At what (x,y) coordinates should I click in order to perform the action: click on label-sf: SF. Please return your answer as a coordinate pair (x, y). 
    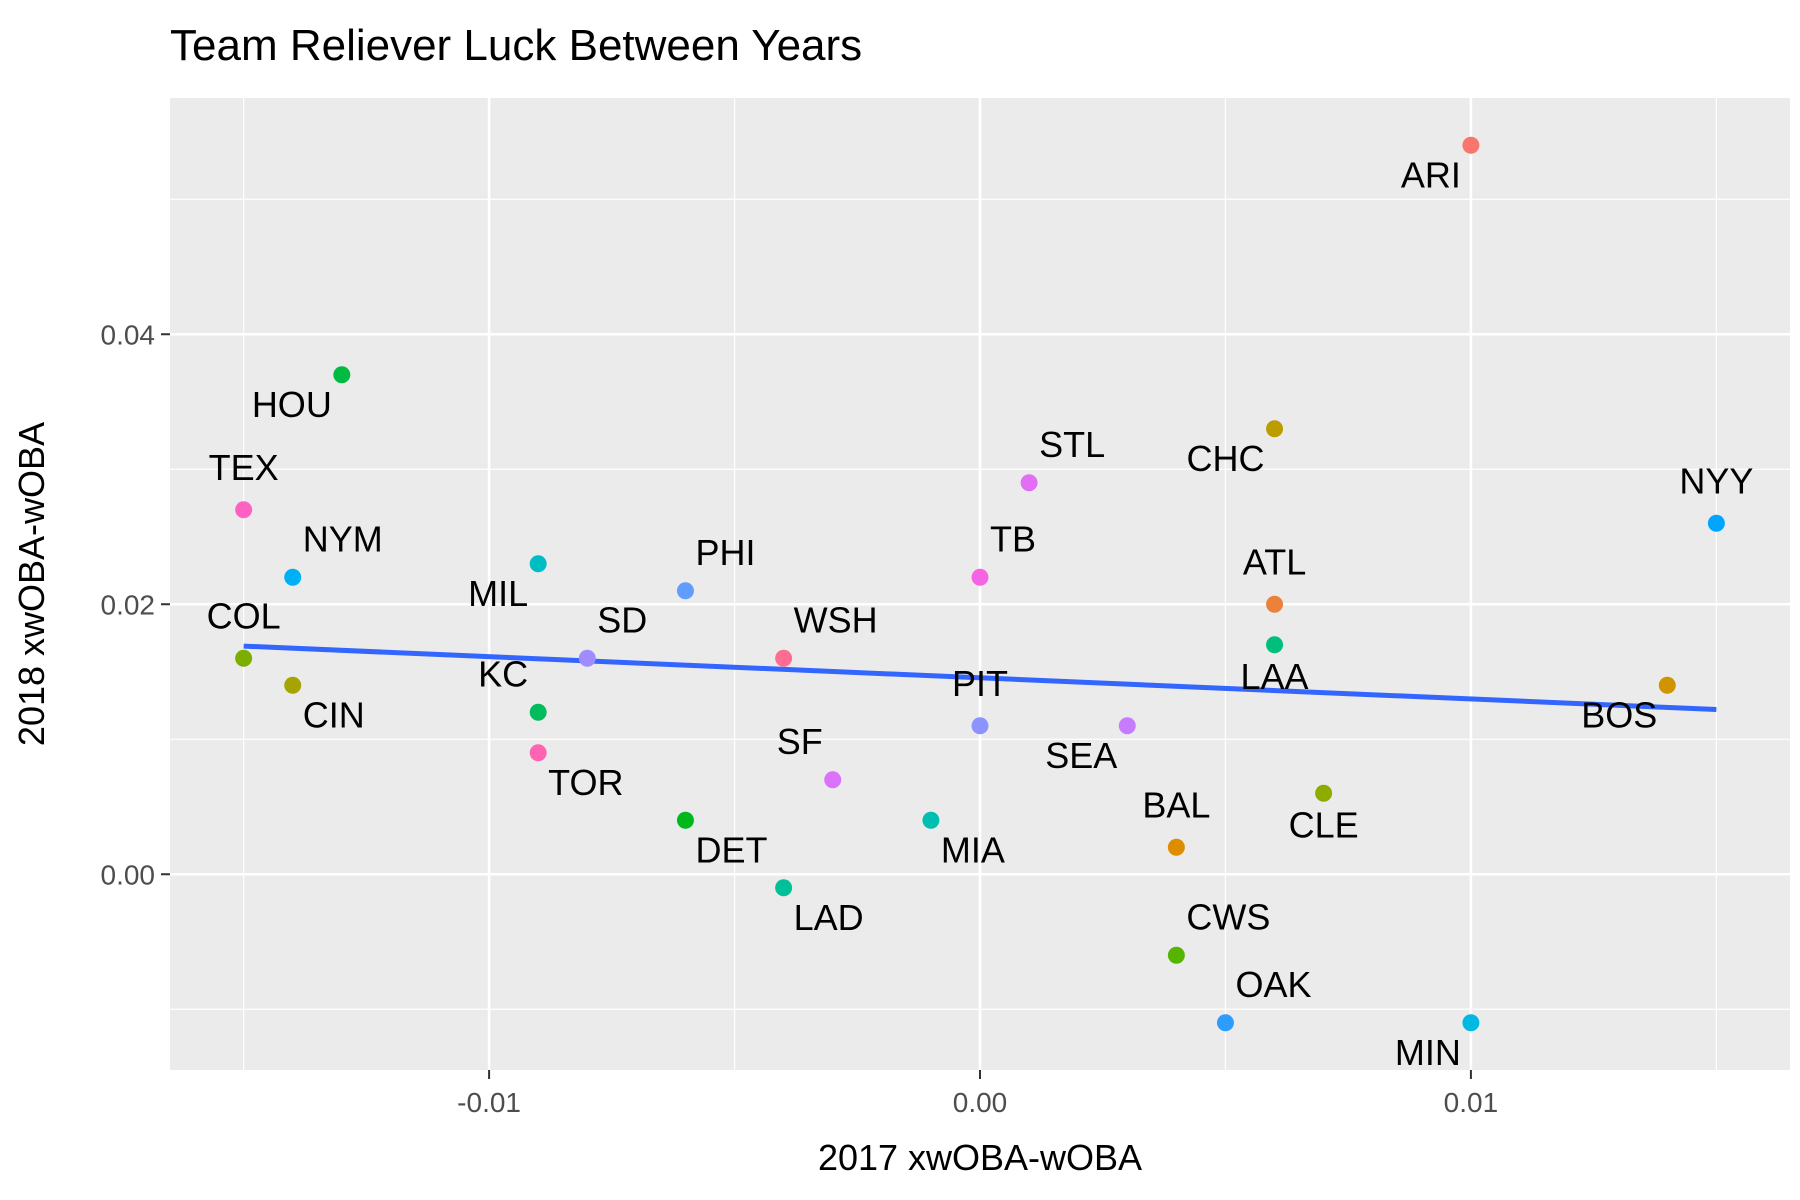
    Looking at the image, I should click on (800, 741).